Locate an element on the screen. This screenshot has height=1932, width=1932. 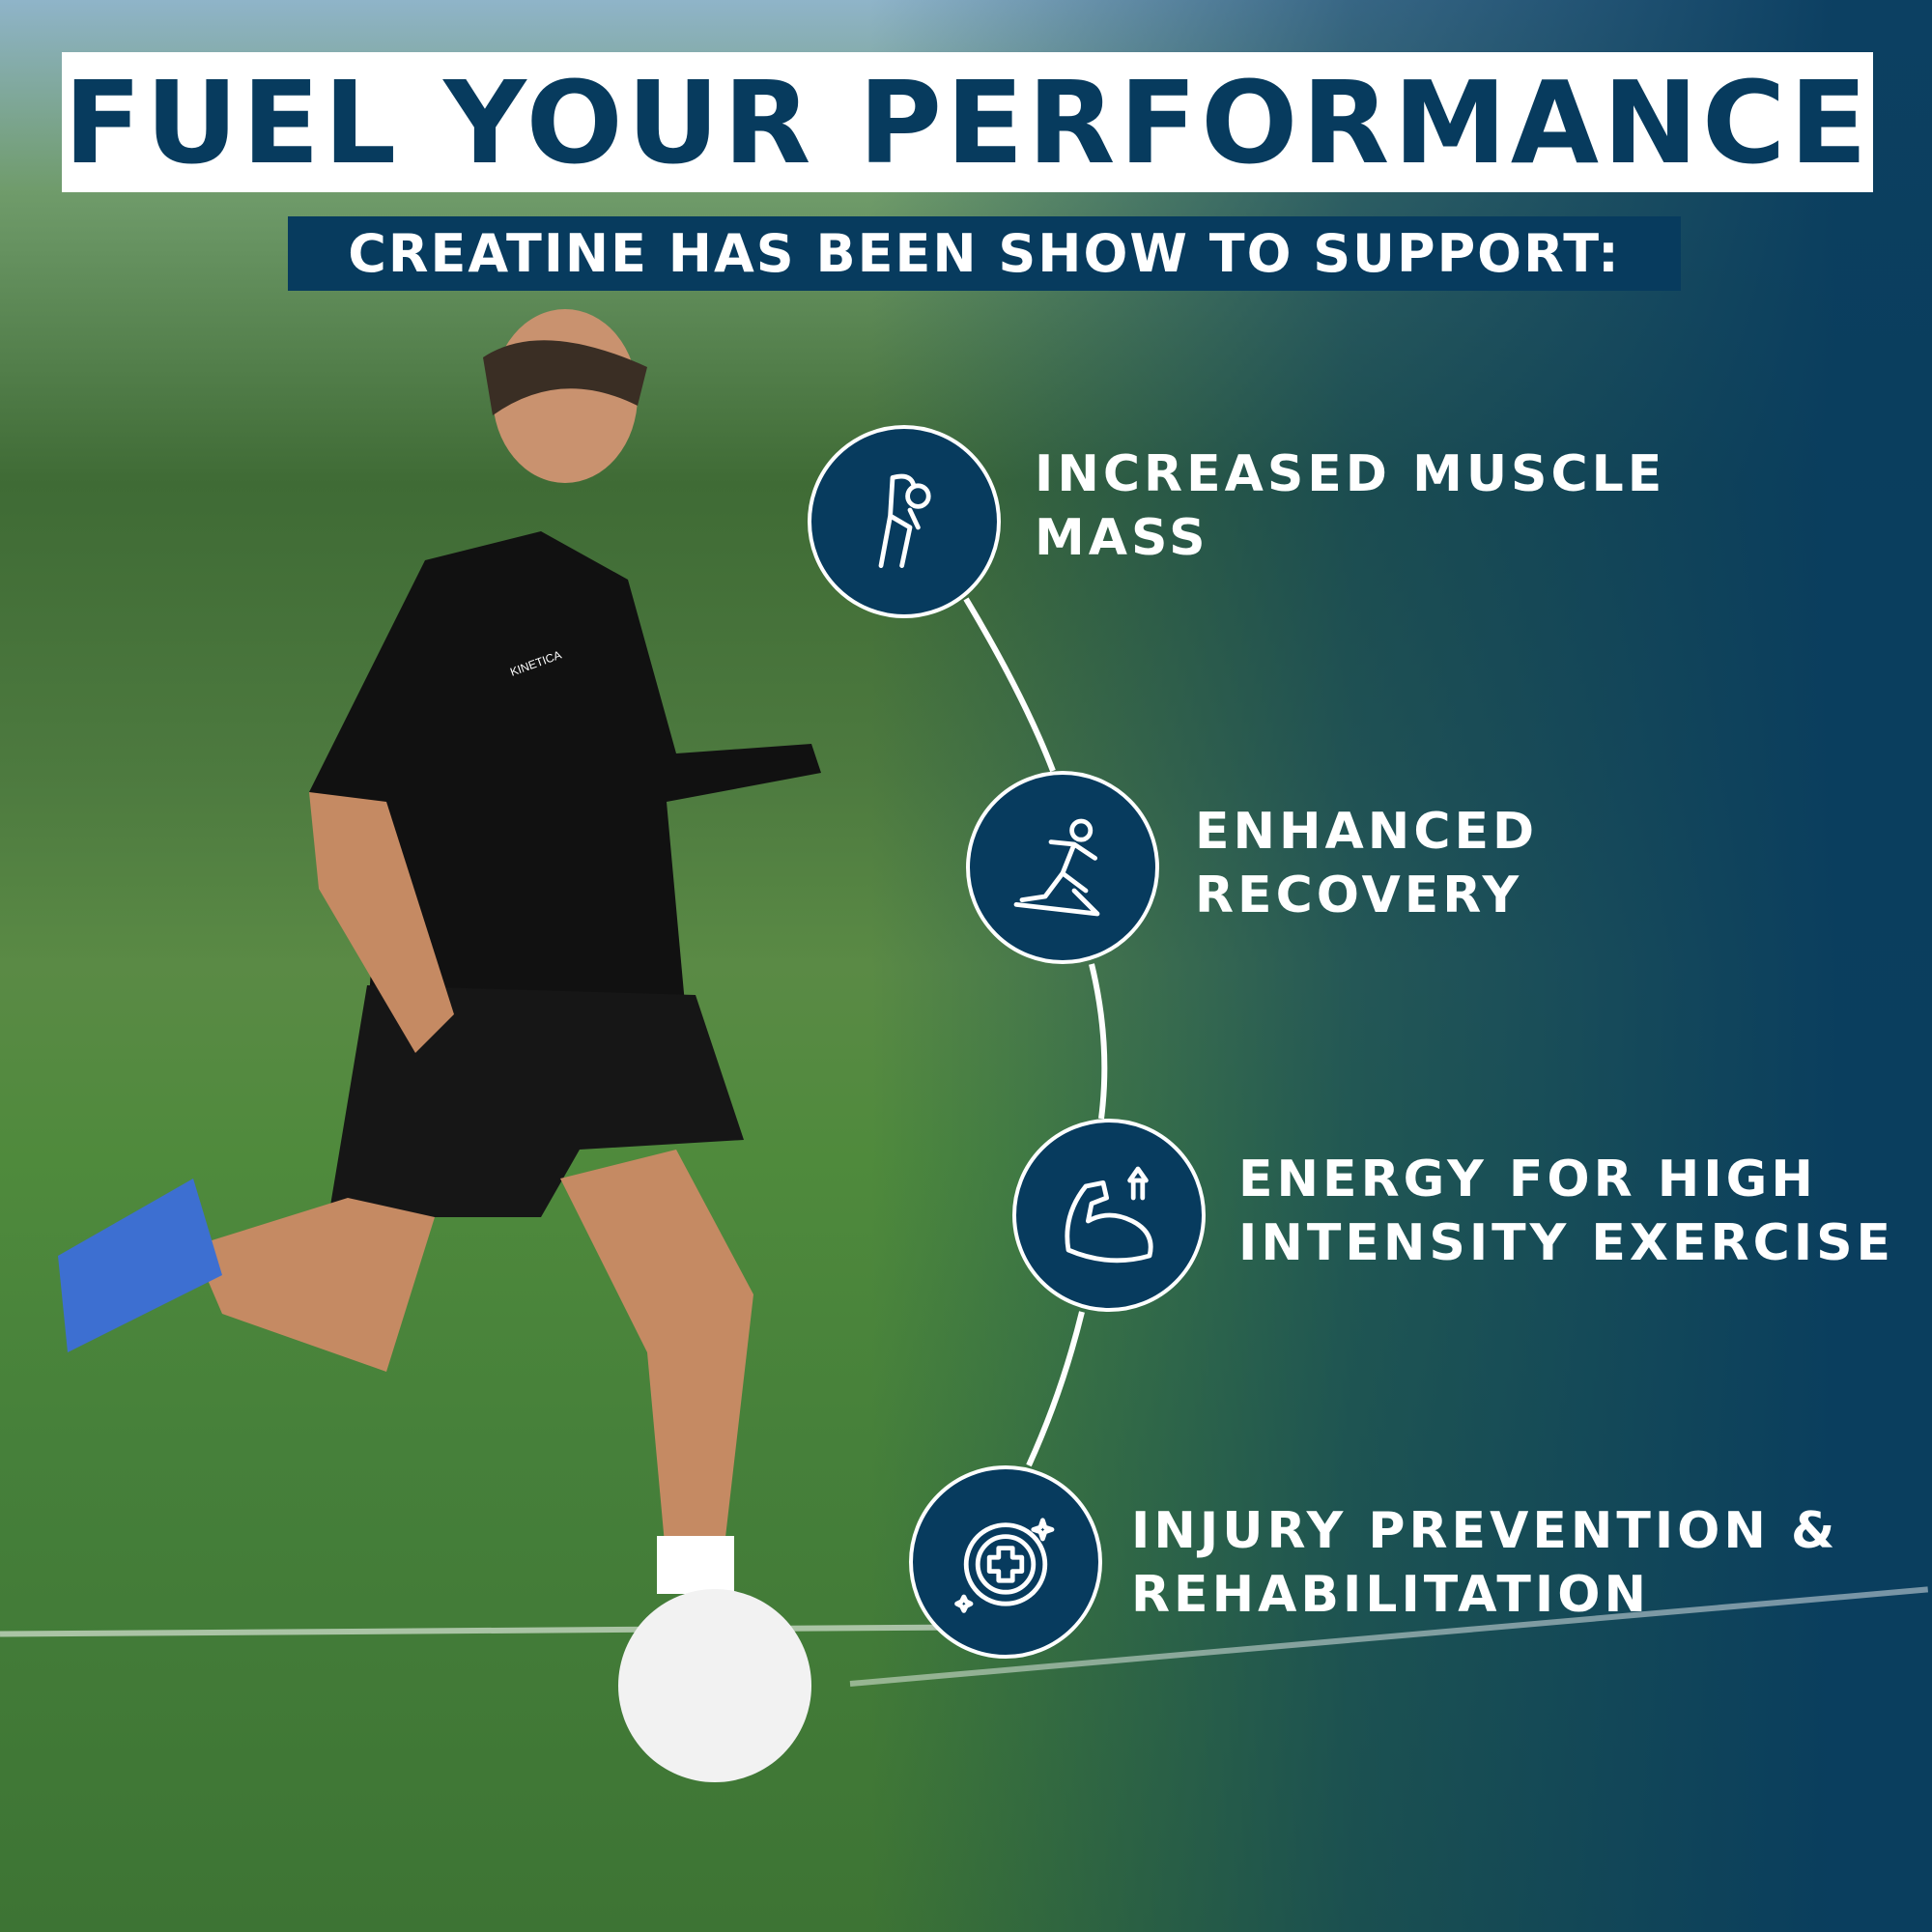
benefit-line: ENHANCED is located at coordinates (1367, 832).